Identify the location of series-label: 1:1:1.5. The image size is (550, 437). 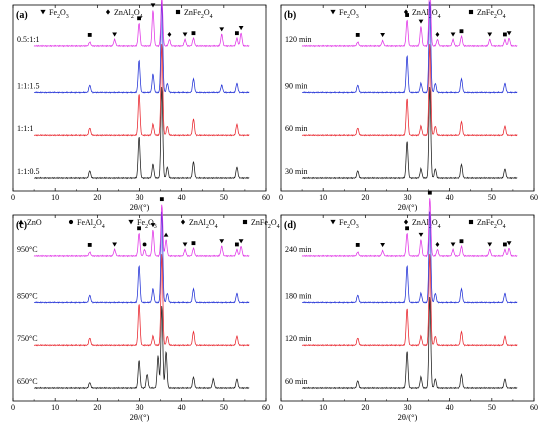
(28, 85).